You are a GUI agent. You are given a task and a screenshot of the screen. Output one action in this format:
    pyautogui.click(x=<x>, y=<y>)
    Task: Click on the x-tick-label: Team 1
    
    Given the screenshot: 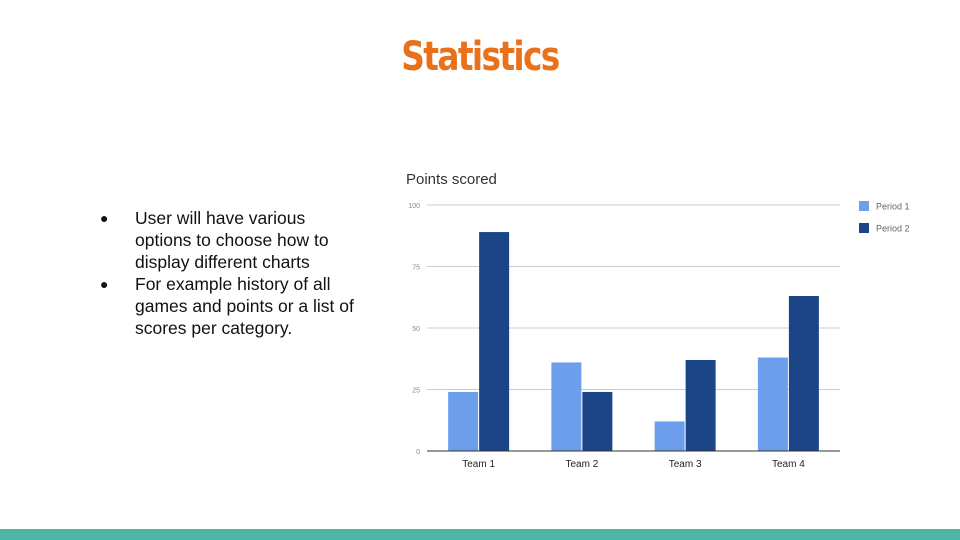 What is the action you would take?
    pyautogui.click(x=478, y=464)
    